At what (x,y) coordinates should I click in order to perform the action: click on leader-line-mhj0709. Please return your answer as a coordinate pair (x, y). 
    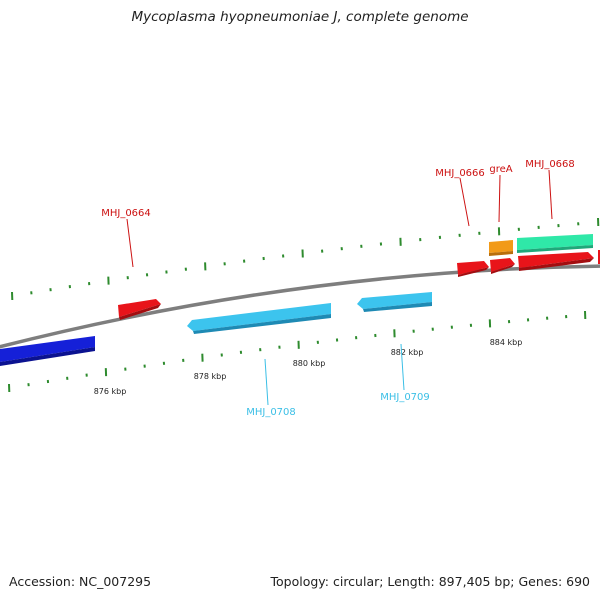
    Looking at the image, I should click on (402, 367).